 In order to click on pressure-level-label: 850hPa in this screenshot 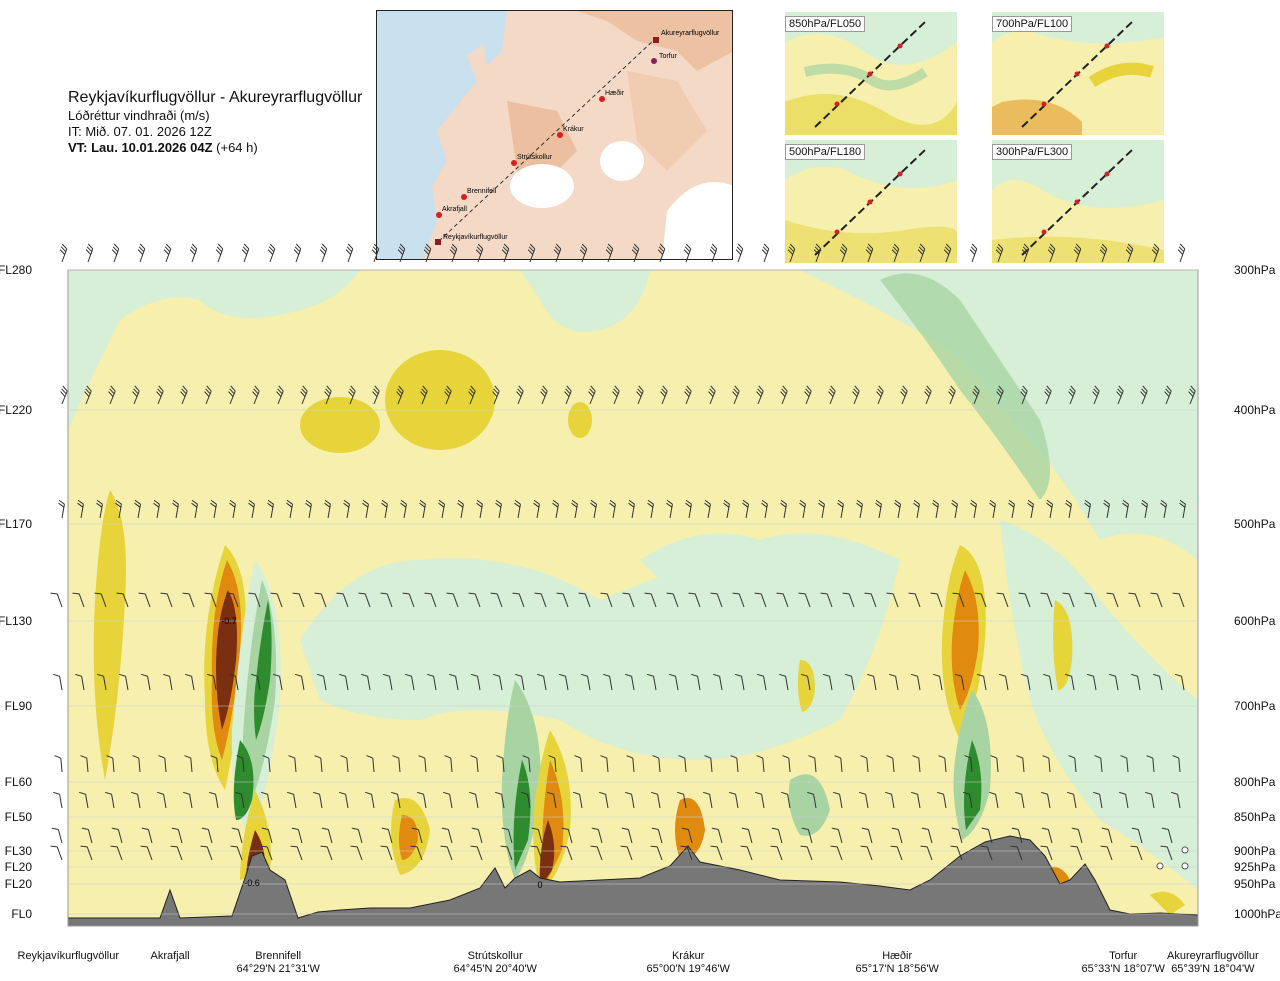, I will do `click(1255, 817)`.